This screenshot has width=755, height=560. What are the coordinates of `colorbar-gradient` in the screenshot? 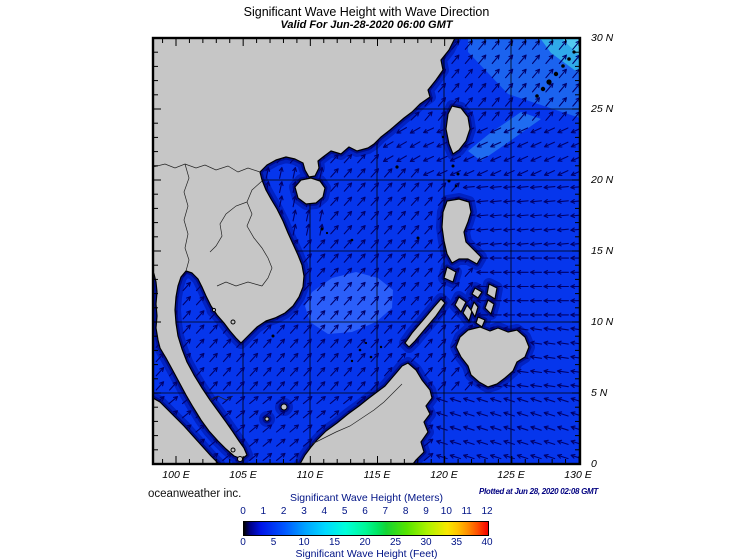 It's located at (366, 528).